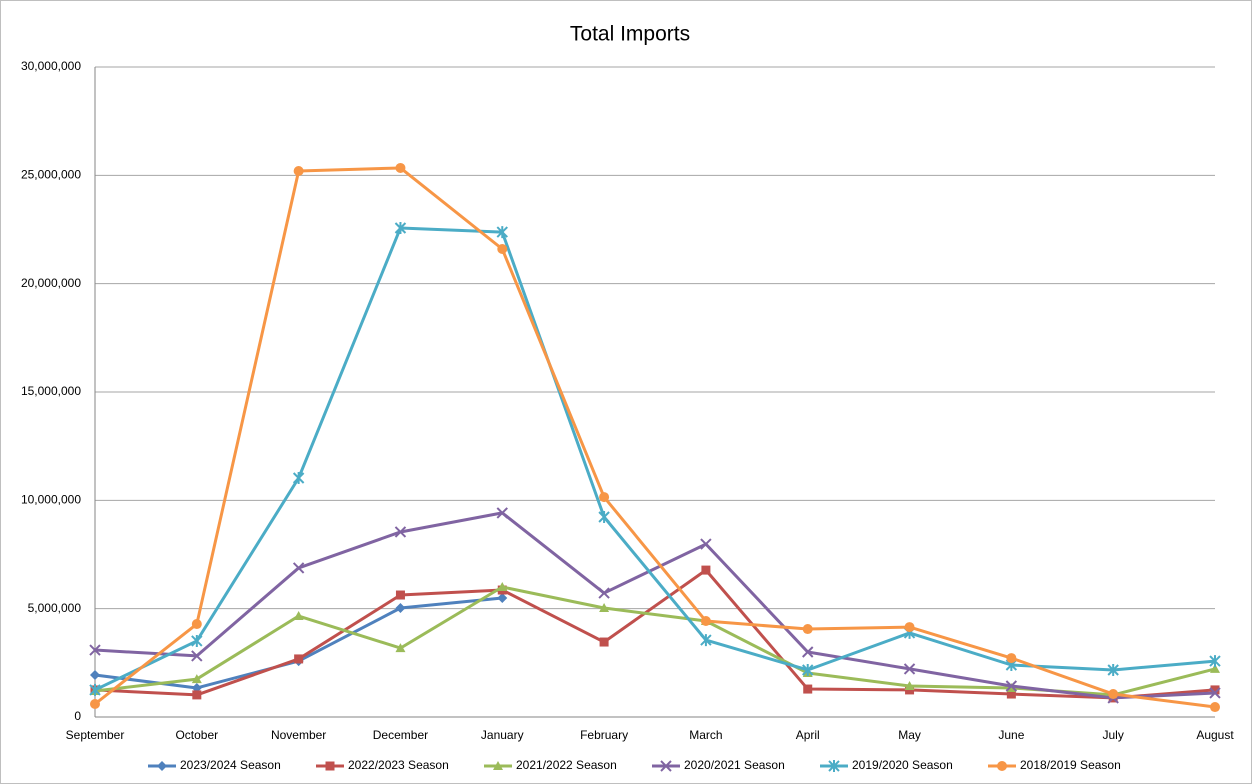 Image resolution: width=1252 pixels, height=784 pixels. What do you see at coordinates (705, 735) in the screenshot?
I see `x-tick-label: March` at bounding box center [705, 735].